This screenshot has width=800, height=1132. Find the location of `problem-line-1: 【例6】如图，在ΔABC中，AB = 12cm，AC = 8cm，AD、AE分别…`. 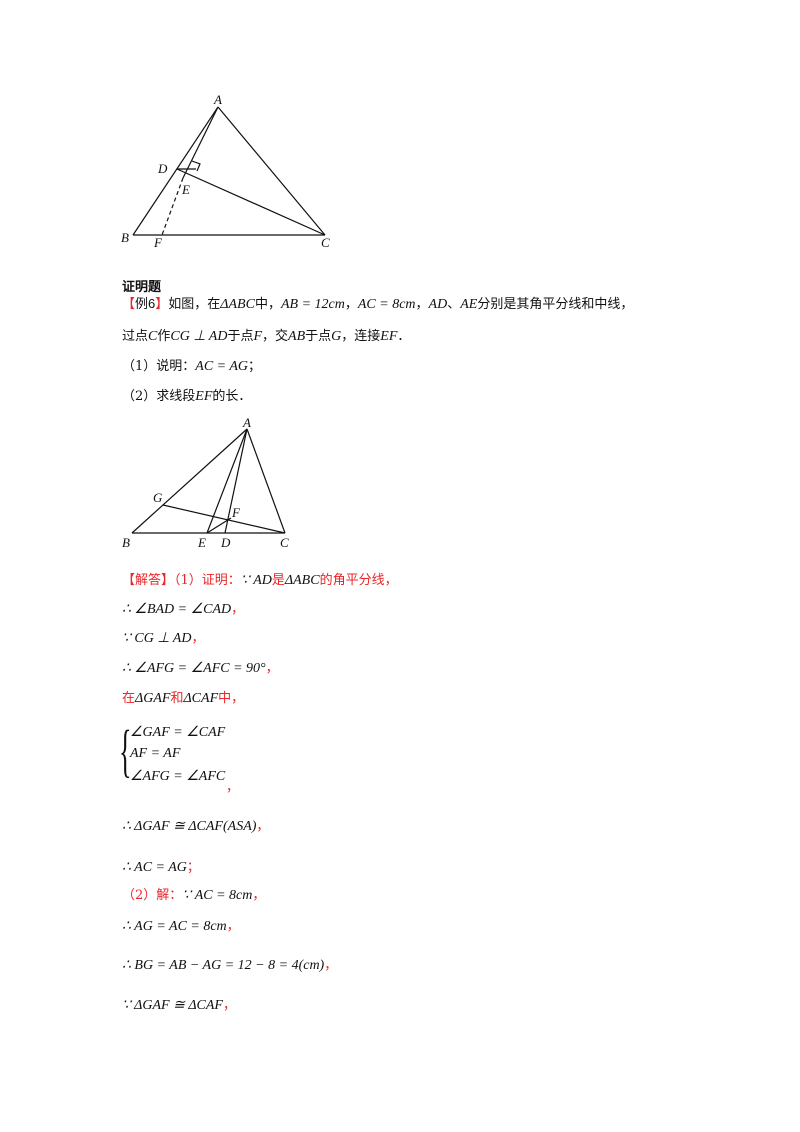

problem-line-1: 【例6】如图，在ΔABC中，AB = 12cm，AC = 8cm，AD、AE分别… is located at coordinates (377, 304).